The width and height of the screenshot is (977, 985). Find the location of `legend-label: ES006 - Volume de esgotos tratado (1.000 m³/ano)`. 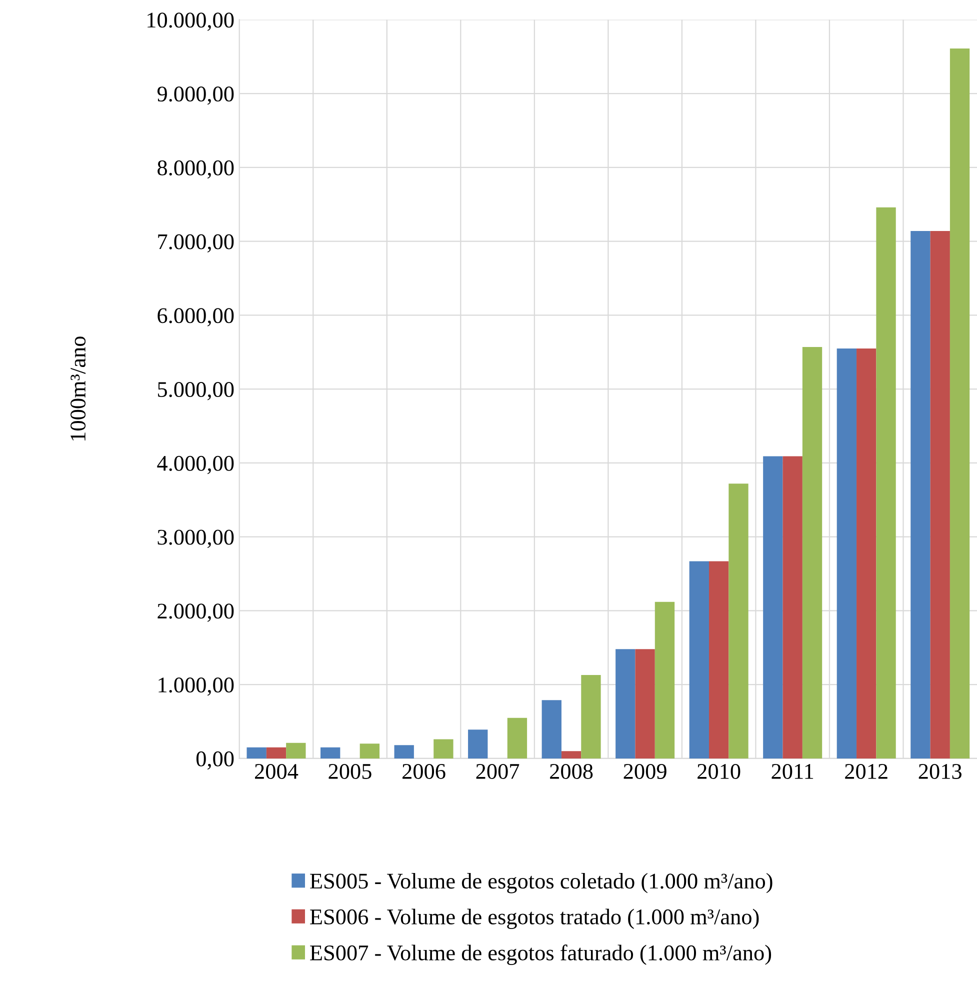

legend-label: ES006 - Volume de esgotos tratado (1.000 m³/ano) is located at coordinates (534, 919).